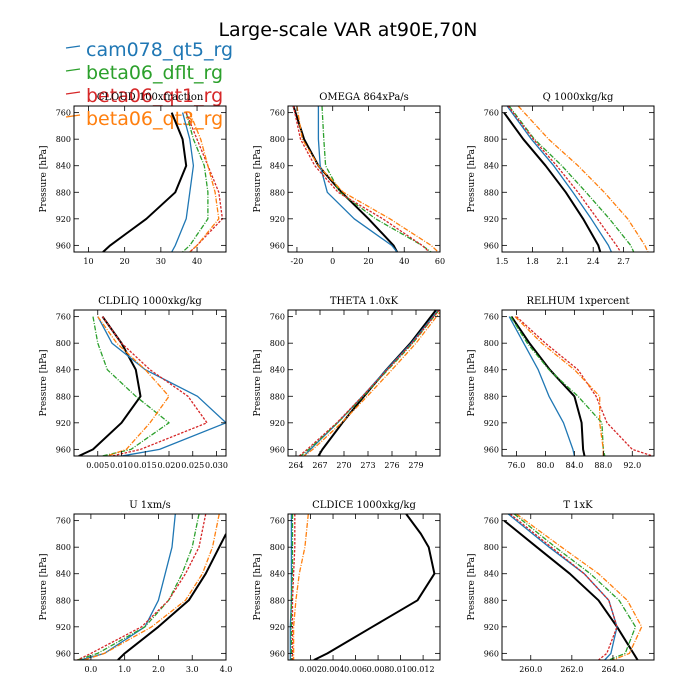 The image size is (700, 700). What do you see at coordinates (378, 669) in the screenshot?
I see `x-tick-label: 0.008` at bounding box center [378, 669].